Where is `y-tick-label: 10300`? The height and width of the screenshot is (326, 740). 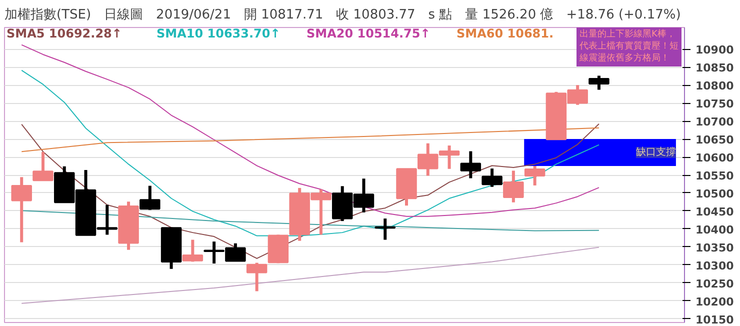 y-tick-label: 10300 is located at coordinates (715, 265).